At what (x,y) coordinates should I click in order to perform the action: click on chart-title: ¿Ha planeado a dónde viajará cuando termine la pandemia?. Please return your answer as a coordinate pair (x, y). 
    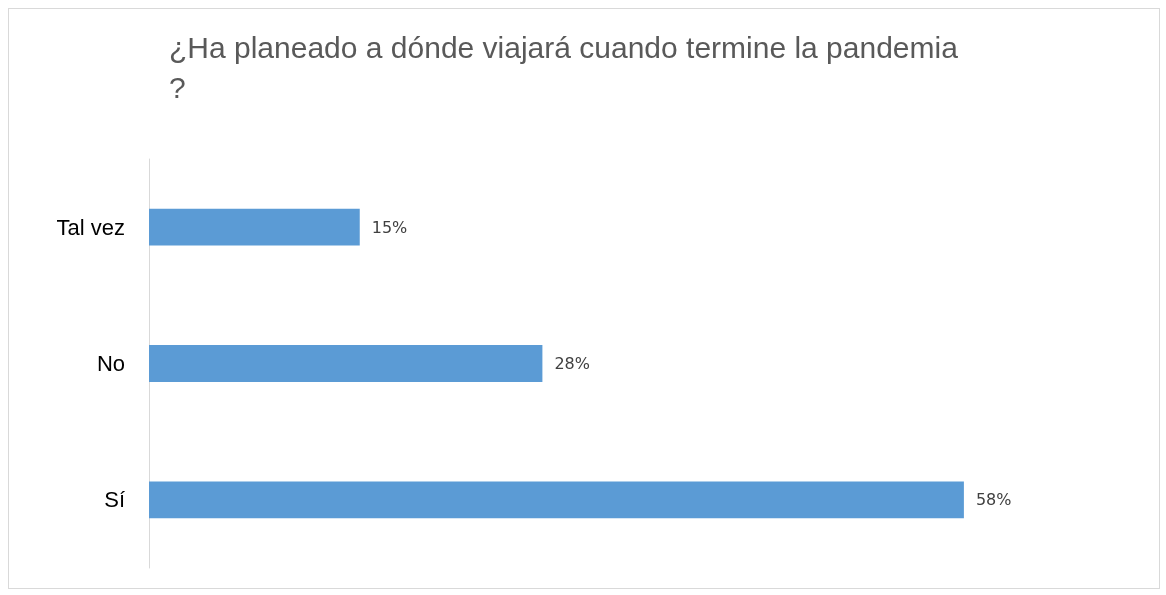
    Looking at the image, I should click on (564, 67).